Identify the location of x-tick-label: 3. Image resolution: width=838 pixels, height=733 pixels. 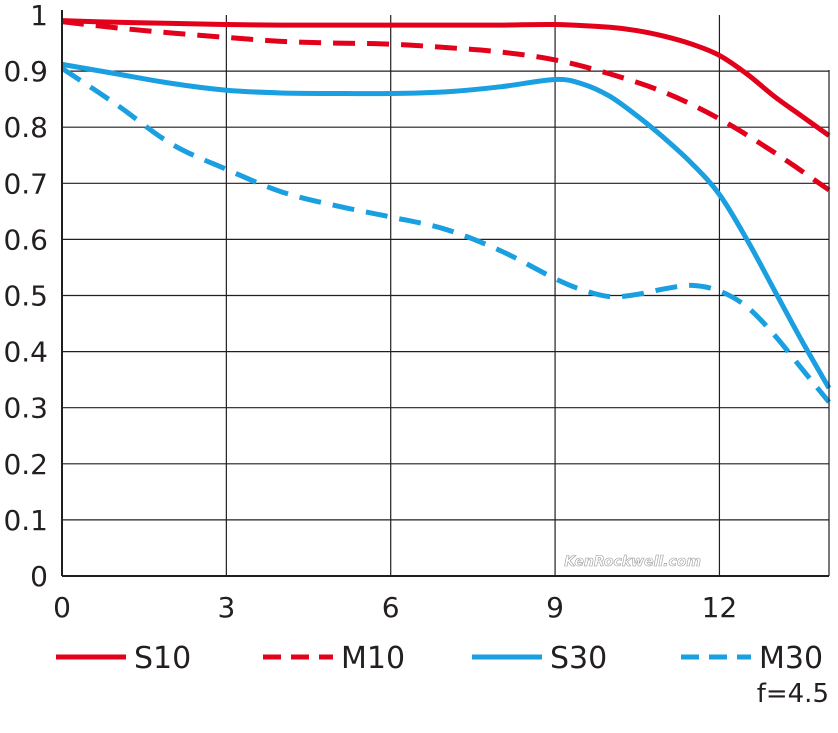
(226, 607).